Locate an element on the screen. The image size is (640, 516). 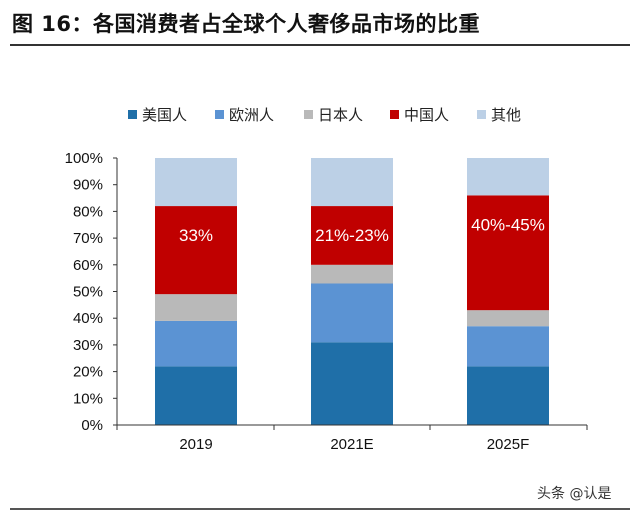
legend-label: 日本人 is located at coordinates (340, 115).